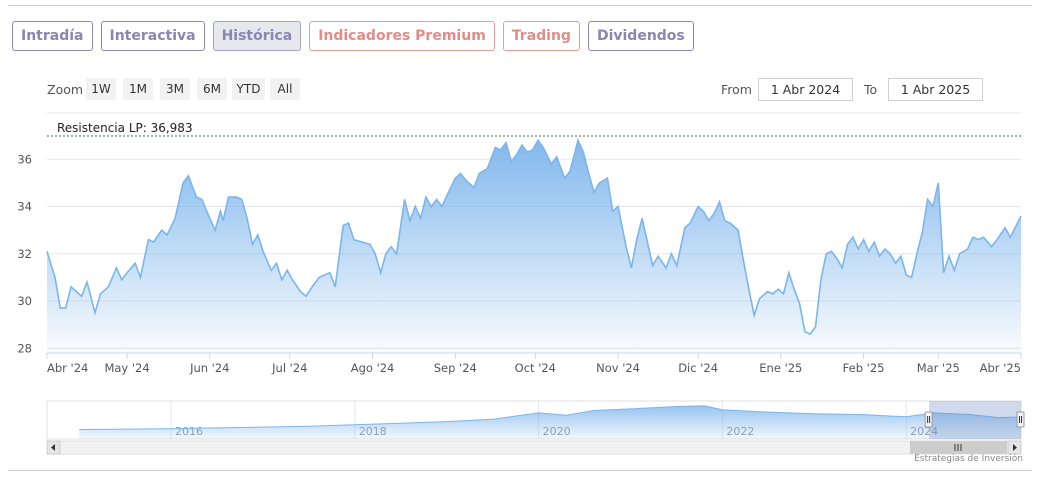 The image size is (1041, 481). What do you see at coordinates (975, 420) in the screenshot?
I see `navigator-selection` at bounding box center [975, 420].